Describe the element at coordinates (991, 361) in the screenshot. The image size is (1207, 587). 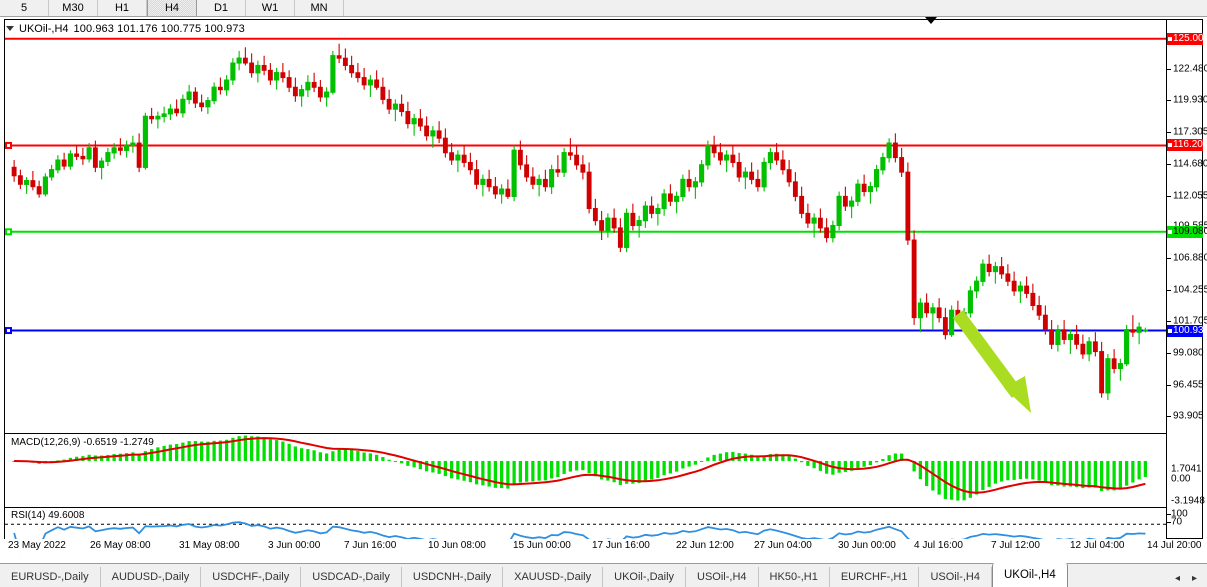
I see `down-arrow-annotation` at that location.